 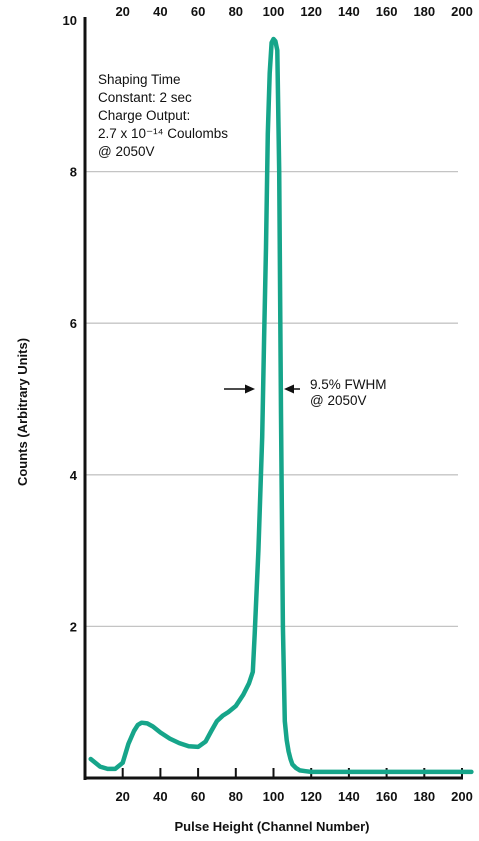 What do you see at coordinates (424, 796) in the screenshot?
I see `x-tick-label-180: 180` at bounding box center [424, 796].